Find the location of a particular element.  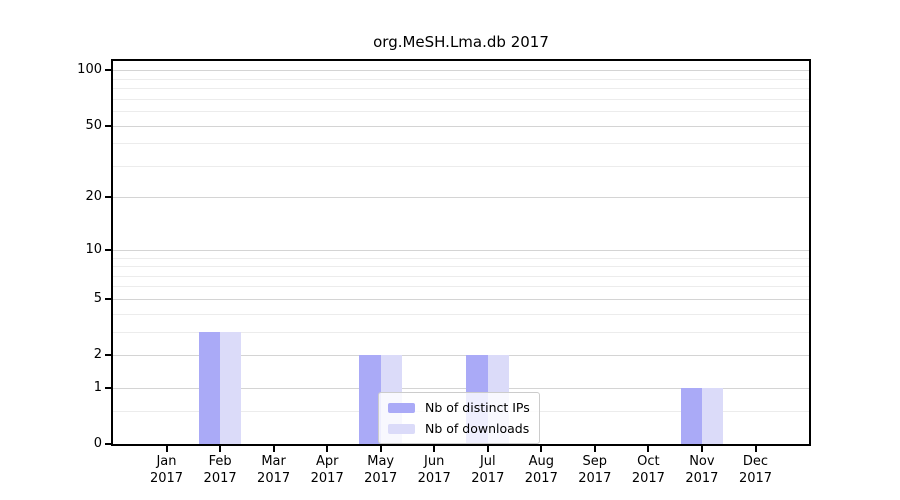

legend-label-downloads: Nb of downloads is located at coordinates (477, 428).